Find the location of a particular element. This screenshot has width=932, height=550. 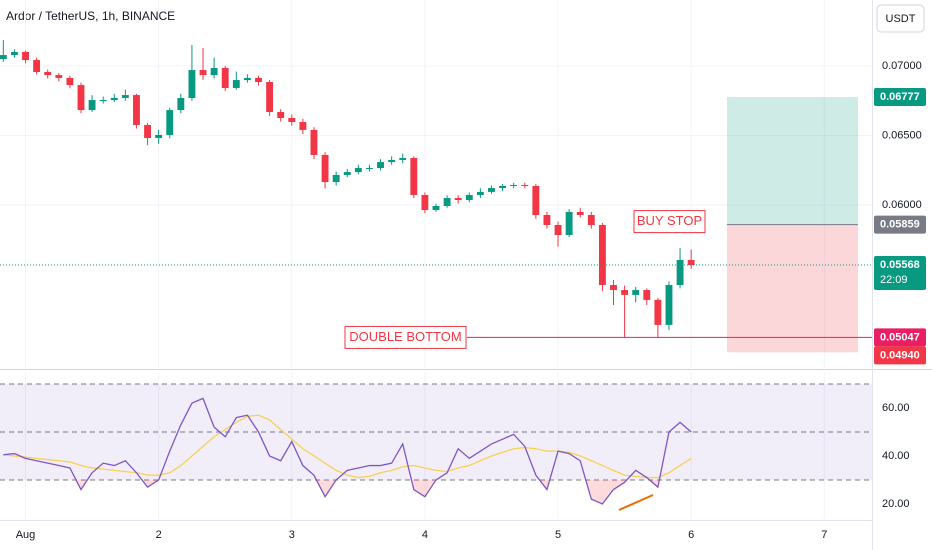

last-price-tag-bg is located at coordinates (900, 273).